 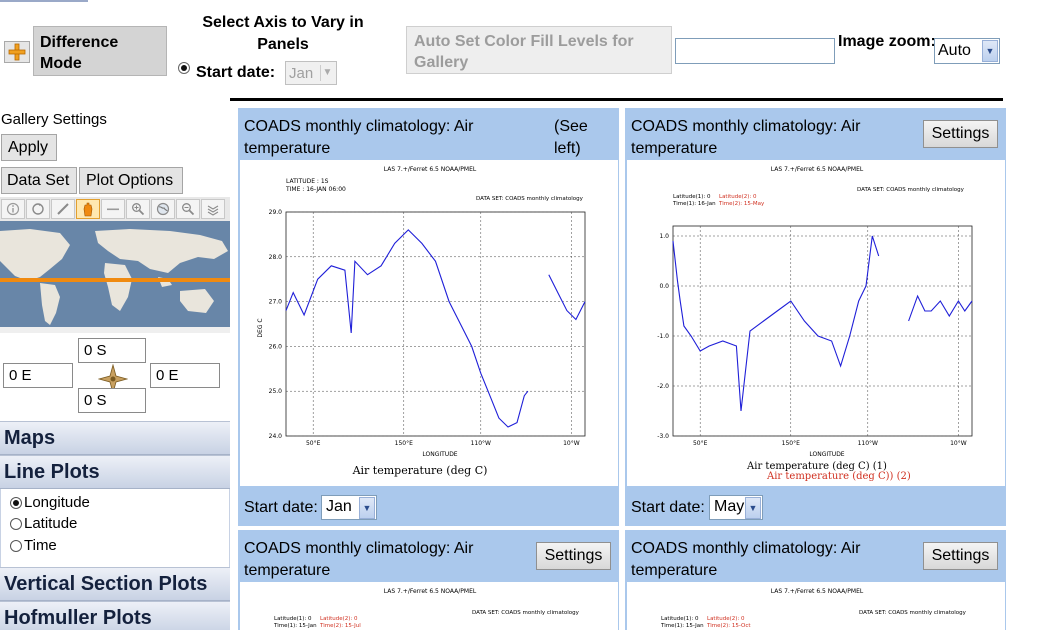 What do you see at coordinates (115, 438) in the screenshot?
I see `menu-maps: Maps` at bounding box center [115, 438].